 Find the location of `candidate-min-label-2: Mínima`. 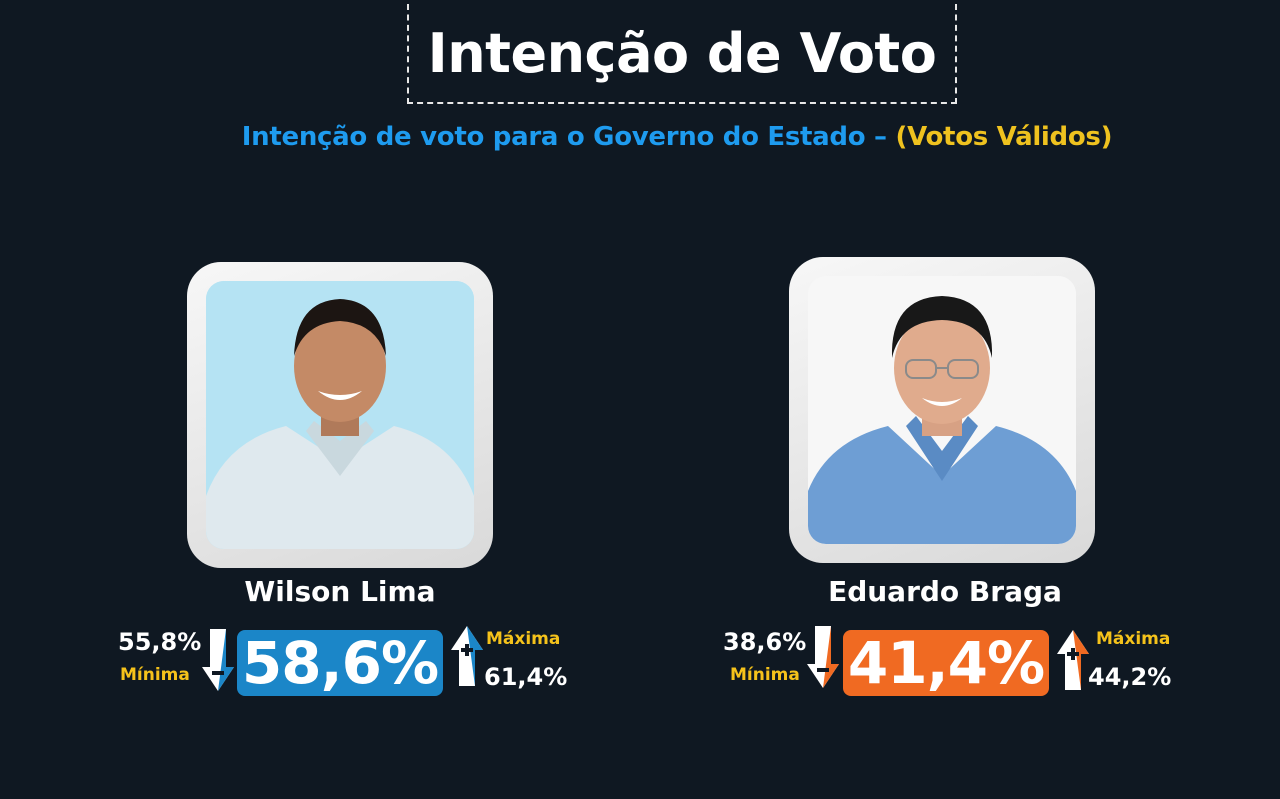

candidate-min-label-2: Mínima is located at coordinates (765, 675).